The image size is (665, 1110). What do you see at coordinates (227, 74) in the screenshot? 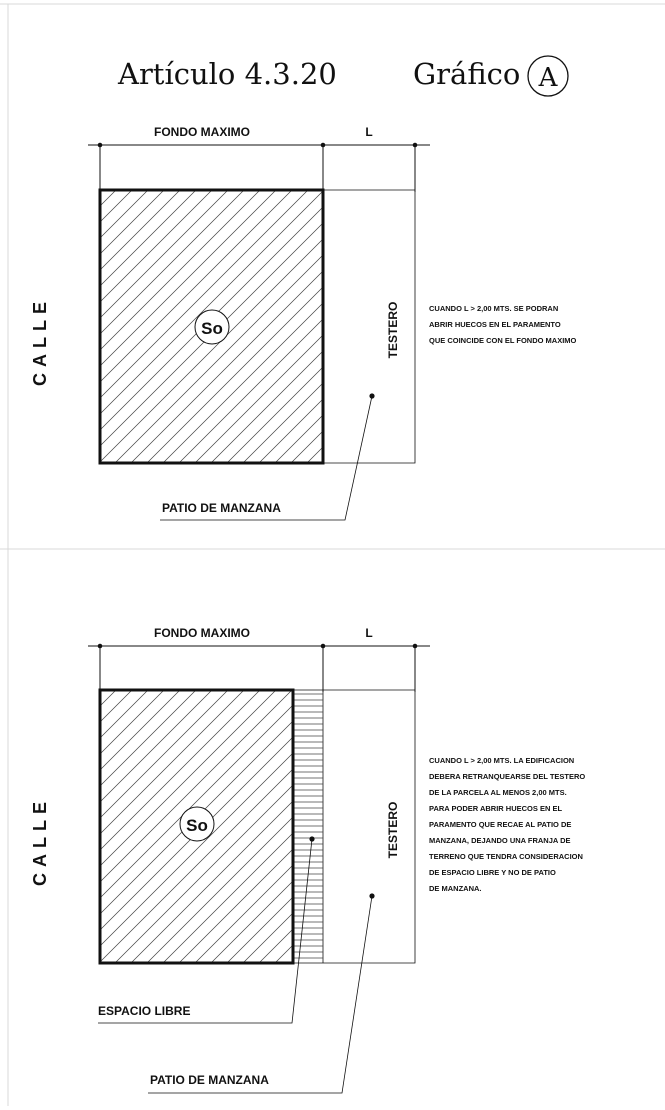
I see `article-title: Artículo 4.3.20` at bounding box center [227, 74].